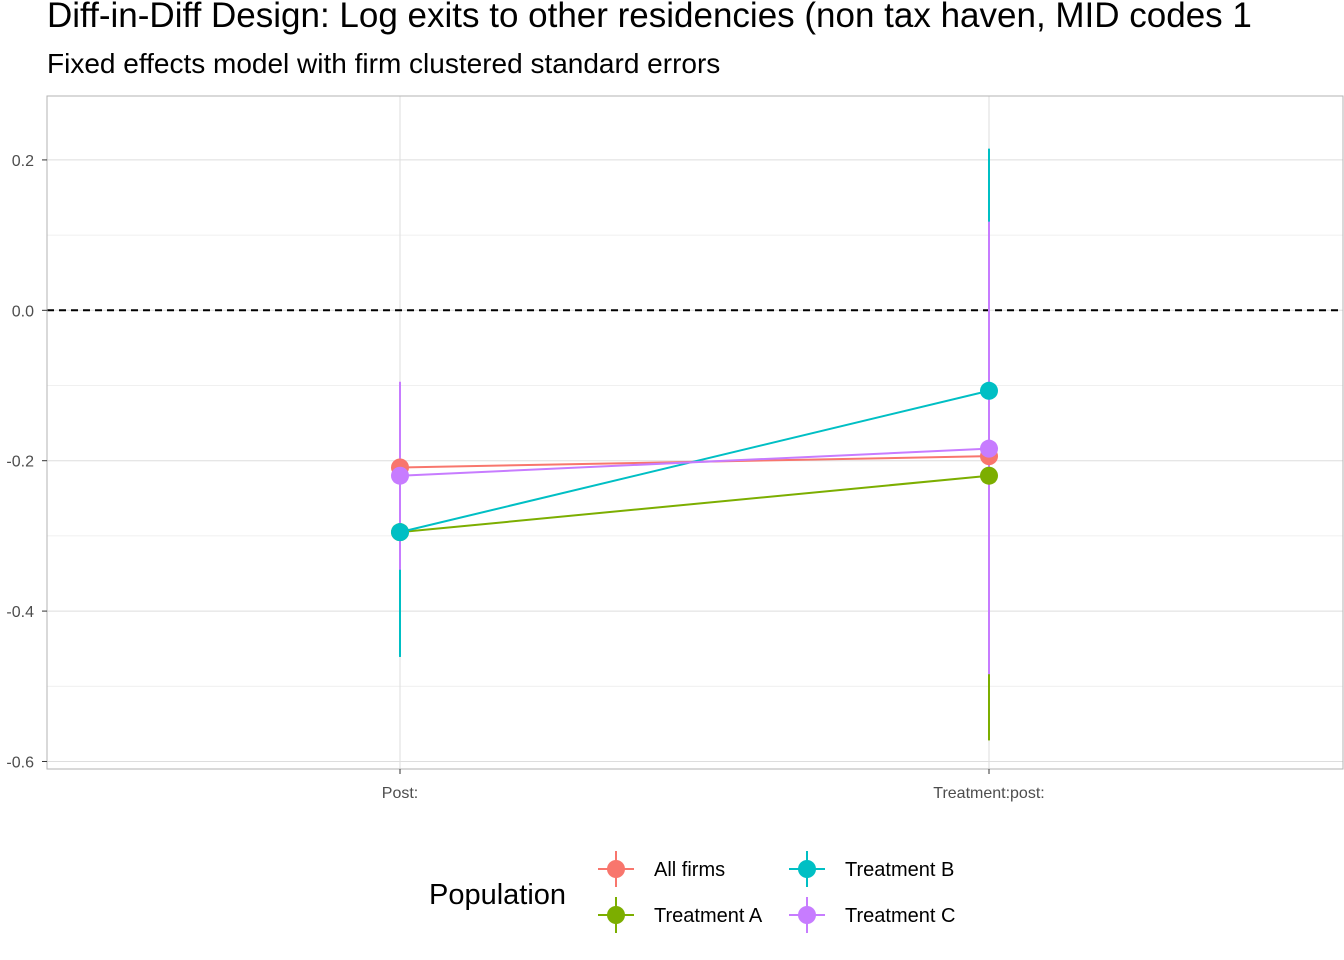  I want to click on y-tick-label: 0.0, so click(23, 311).